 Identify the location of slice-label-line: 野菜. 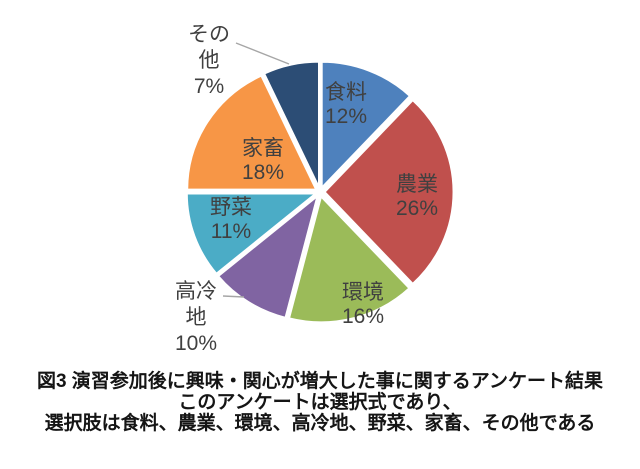
(231, 207).